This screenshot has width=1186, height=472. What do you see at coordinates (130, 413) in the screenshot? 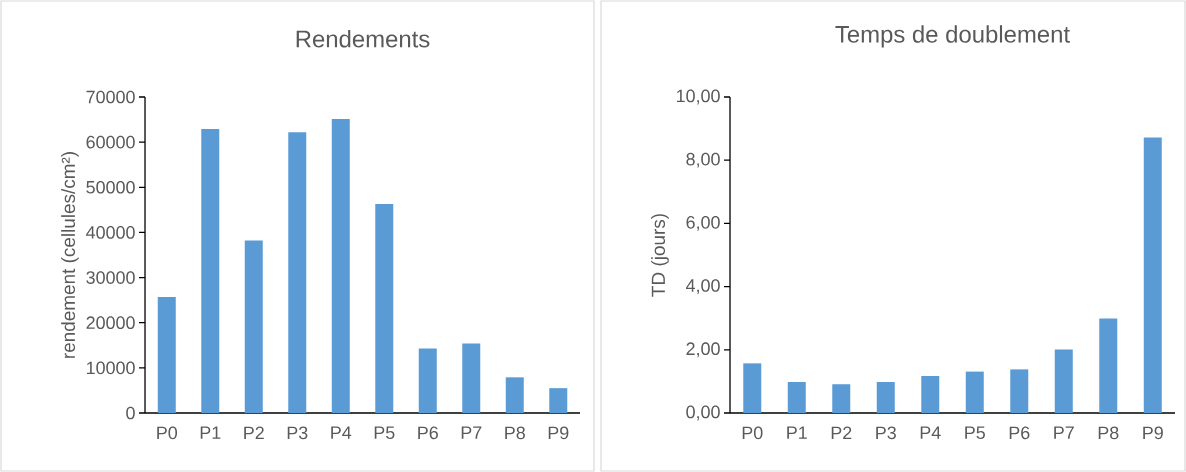
I see `y-tick-label: 0` at bounding box center [130, 413].